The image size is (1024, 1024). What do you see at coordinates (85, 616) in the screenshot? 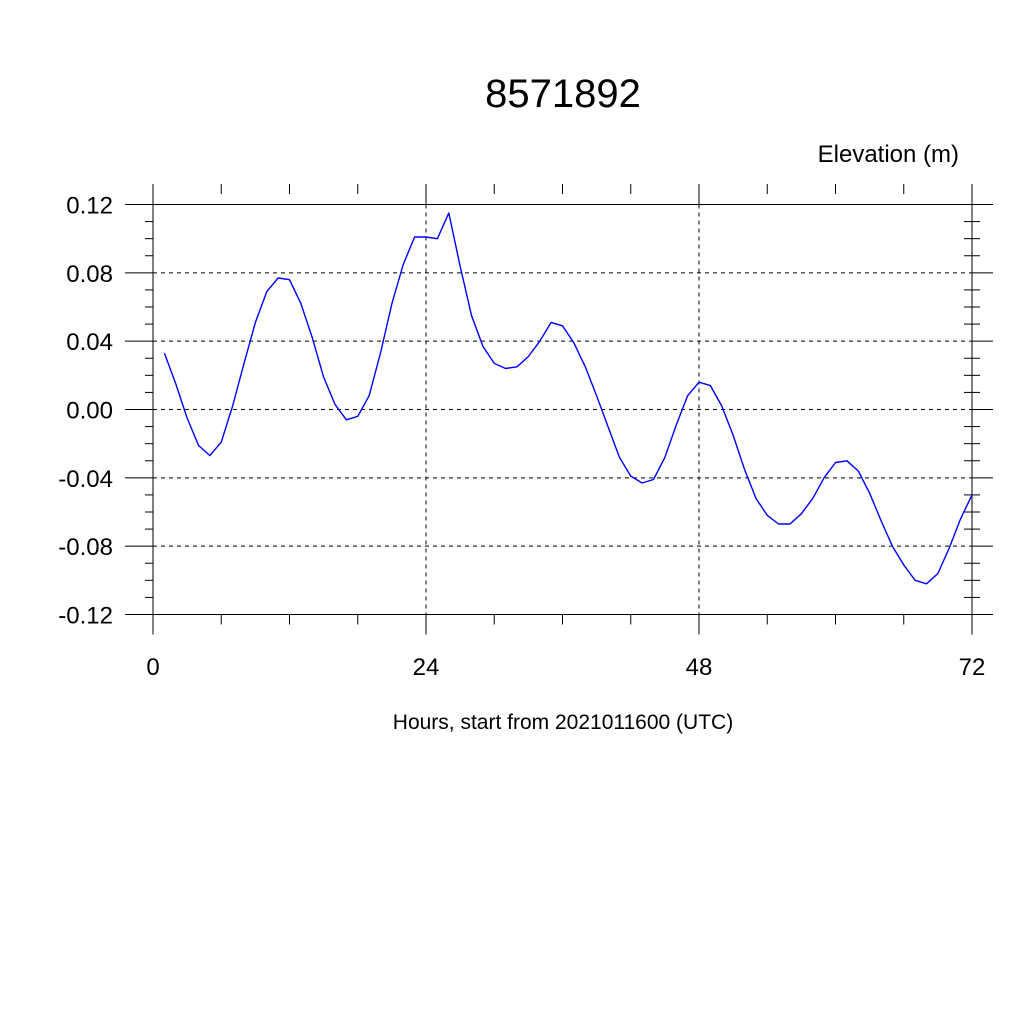
I see `y-tick-label: -0.12` at bounding box center [85, 616].